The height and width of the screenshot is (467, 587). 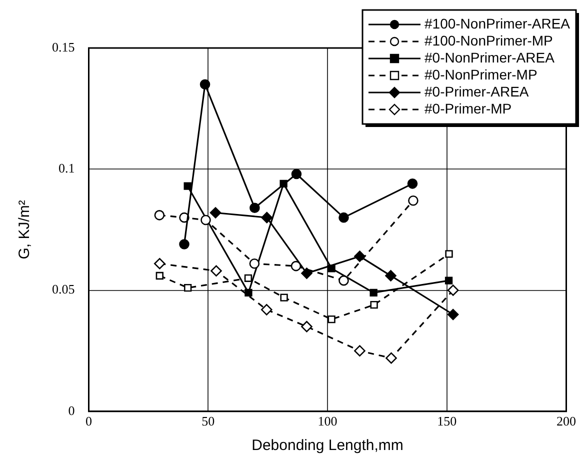 What do you see at coordinates (66, 168) in the screenshot?
I see `y-tick-label: 0.1` at bounding box center [66, 168].